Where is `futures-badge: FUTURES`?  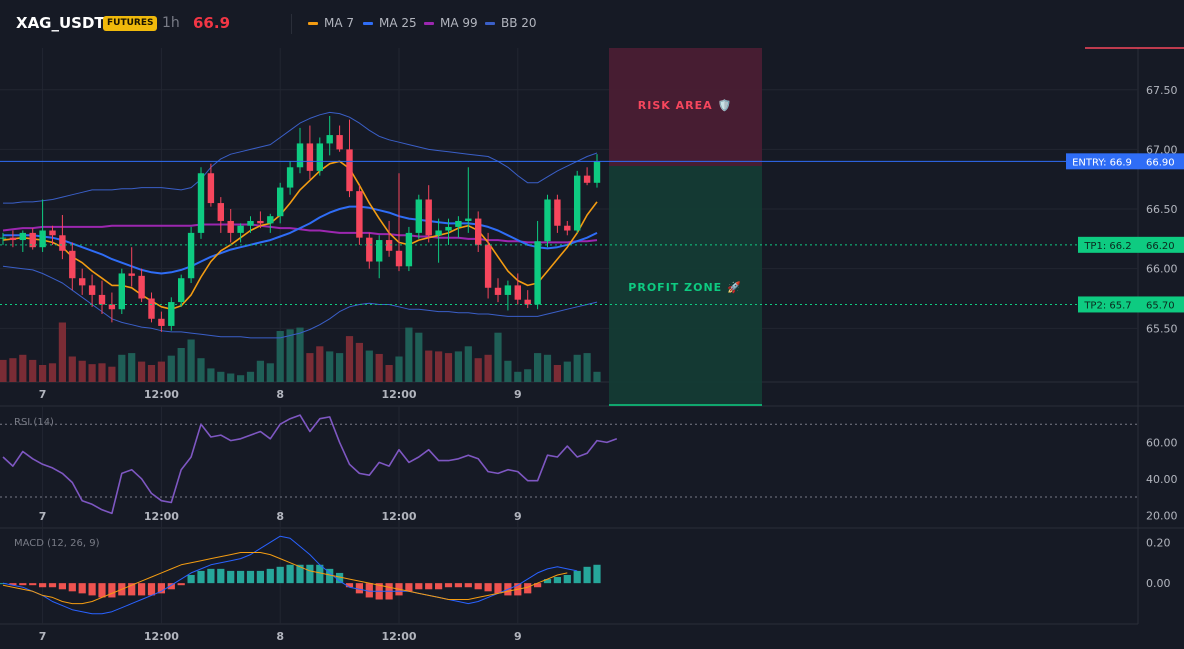
futures-badge: FUTURES is located at coordinates (130, 23).